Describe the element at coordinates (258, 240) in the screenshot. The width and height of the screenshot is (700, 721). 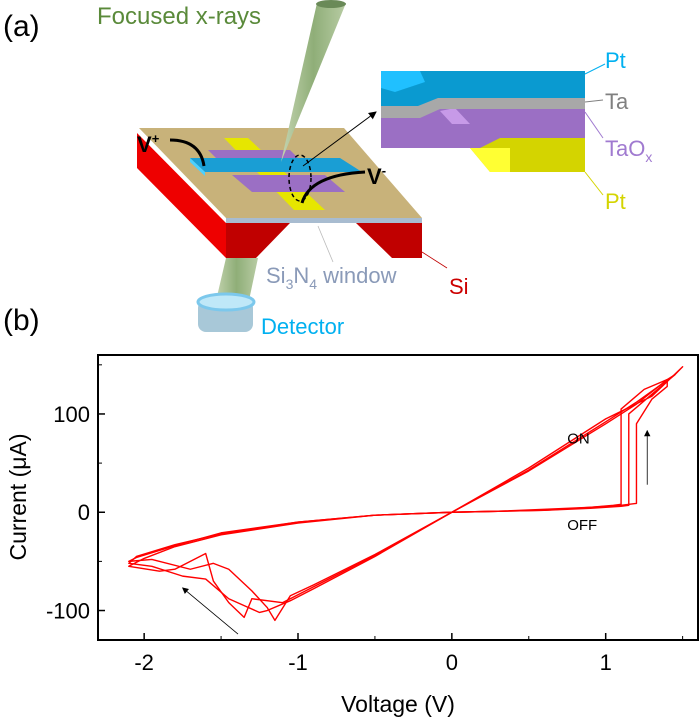
I see `si-leg-left` at that location.